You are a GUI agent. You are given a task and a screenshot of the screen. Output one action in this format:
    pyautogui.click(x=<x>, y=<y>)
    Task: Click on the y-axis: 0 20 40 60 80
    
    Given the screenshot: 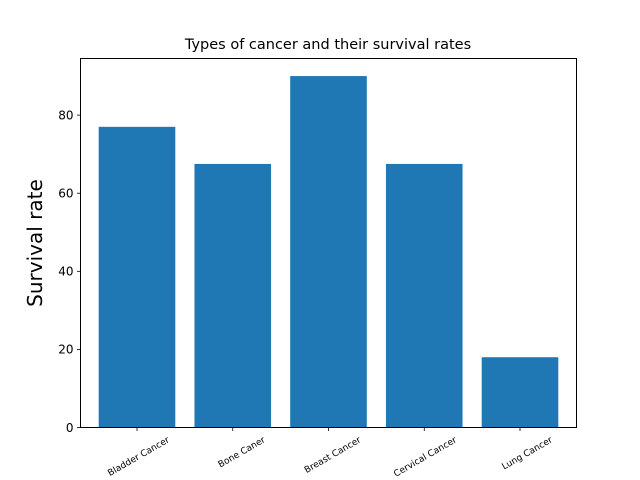 What is the action you would take?
    pyautogui.click(x=69, y=271)
    